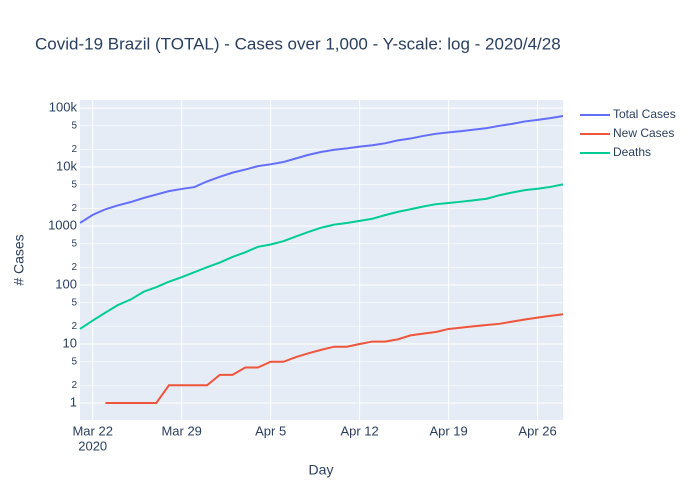  Describe the element at coordinates (66, 283) in the screenshot. I see `y-tick-label: 100` at that location.